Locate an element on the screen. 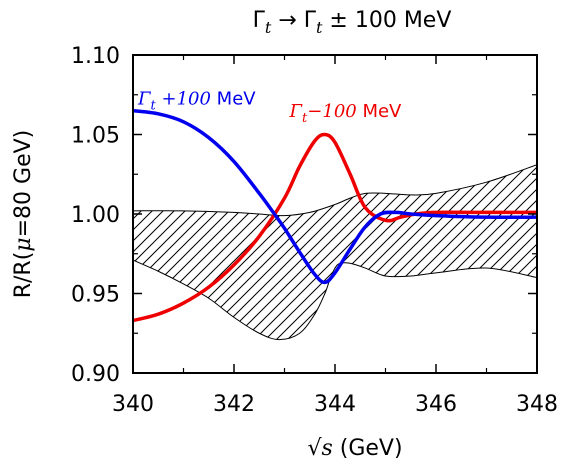  annotation-minus: Γt−100 MeV is located at coordinates (346, 113).